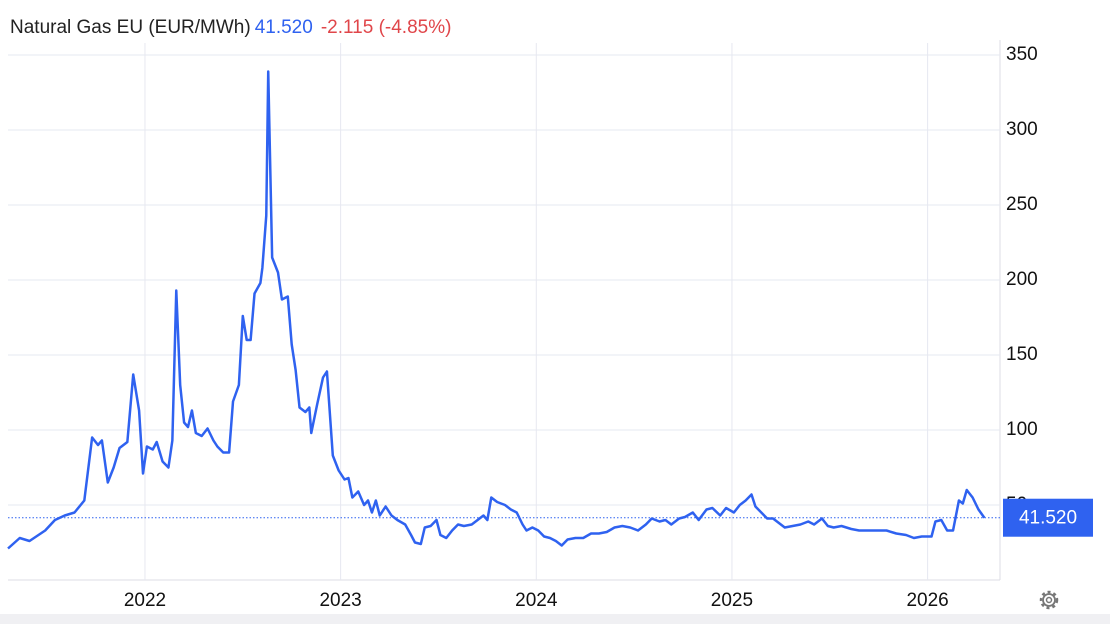 This screenshot has height=624, width=1110. Describe the element at coordinates (1022, 279) in the screenshot. I see `y-tick-label: 200` at that location.